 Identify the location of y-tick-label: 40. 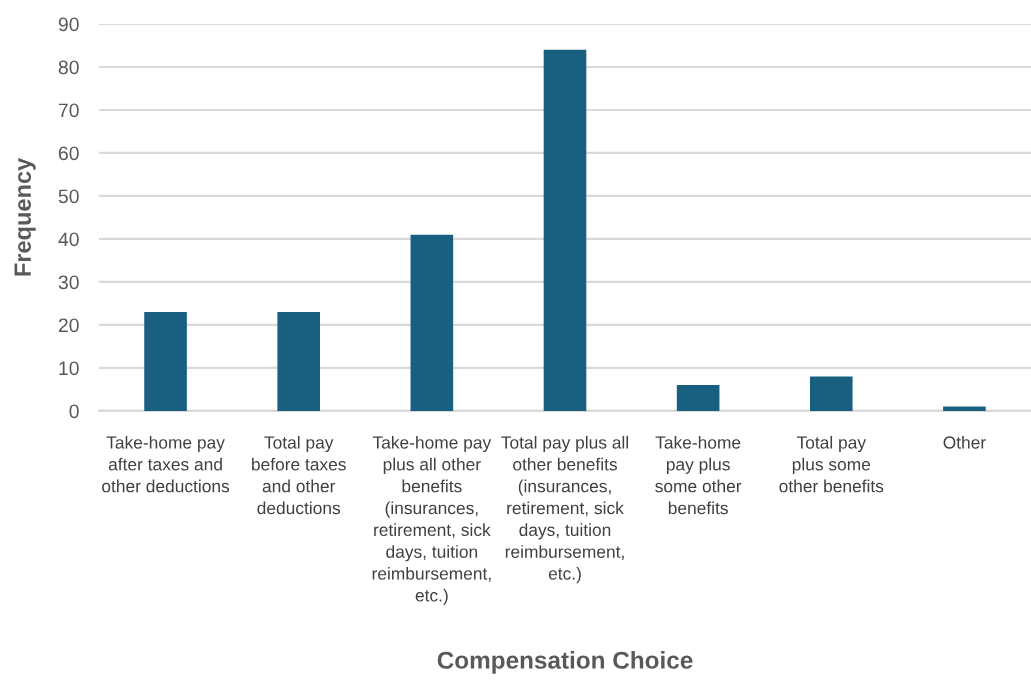
(68, 239).